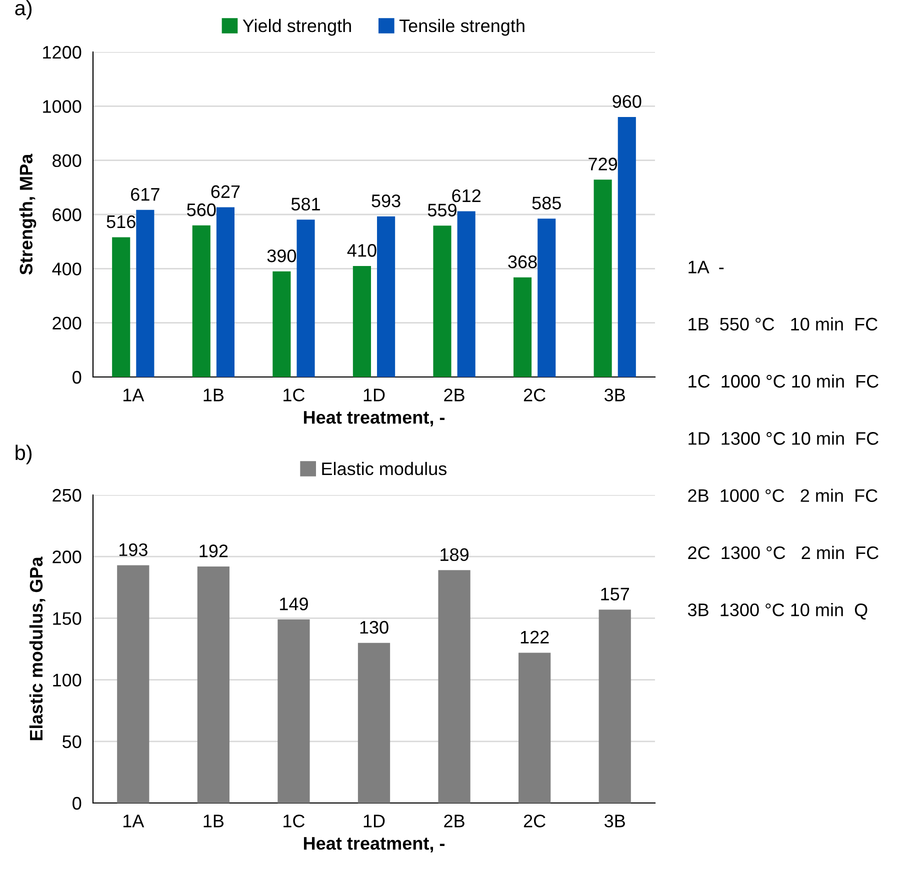 Image resolution: width=922 pixels, height=869 pixels. What do you see at coordinates (67, 680) in the screenshot?
I see `y-tick-label: 100` at bounding box center [67, 680].